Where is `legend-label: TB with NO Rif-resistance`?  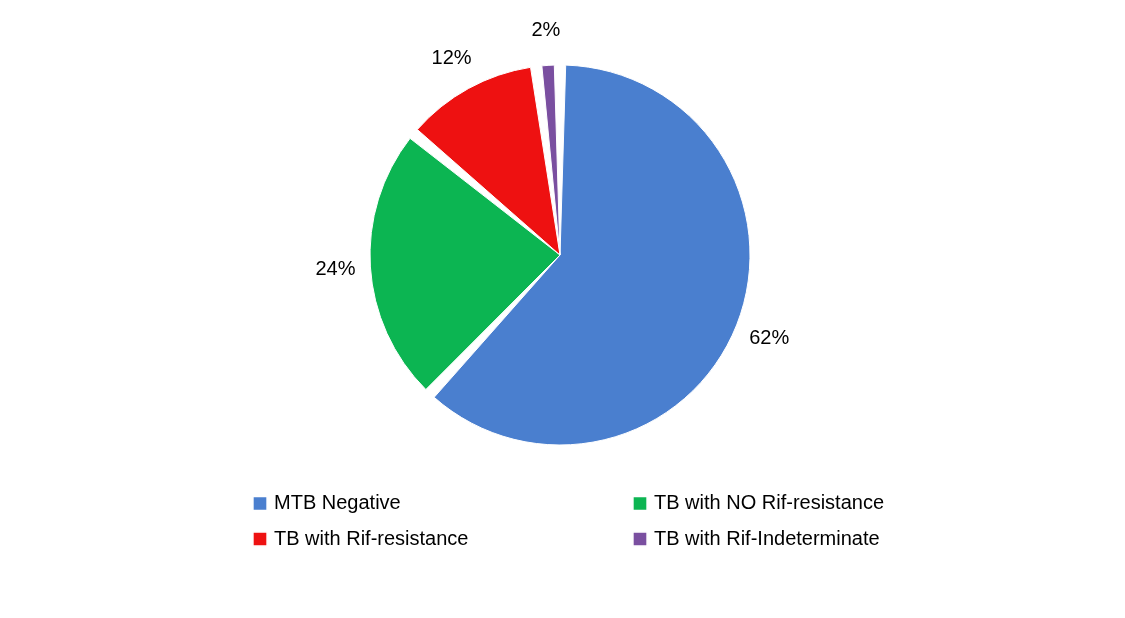 legend-label: TB with NO Rif-resistance is located at coordinates (769, 502).